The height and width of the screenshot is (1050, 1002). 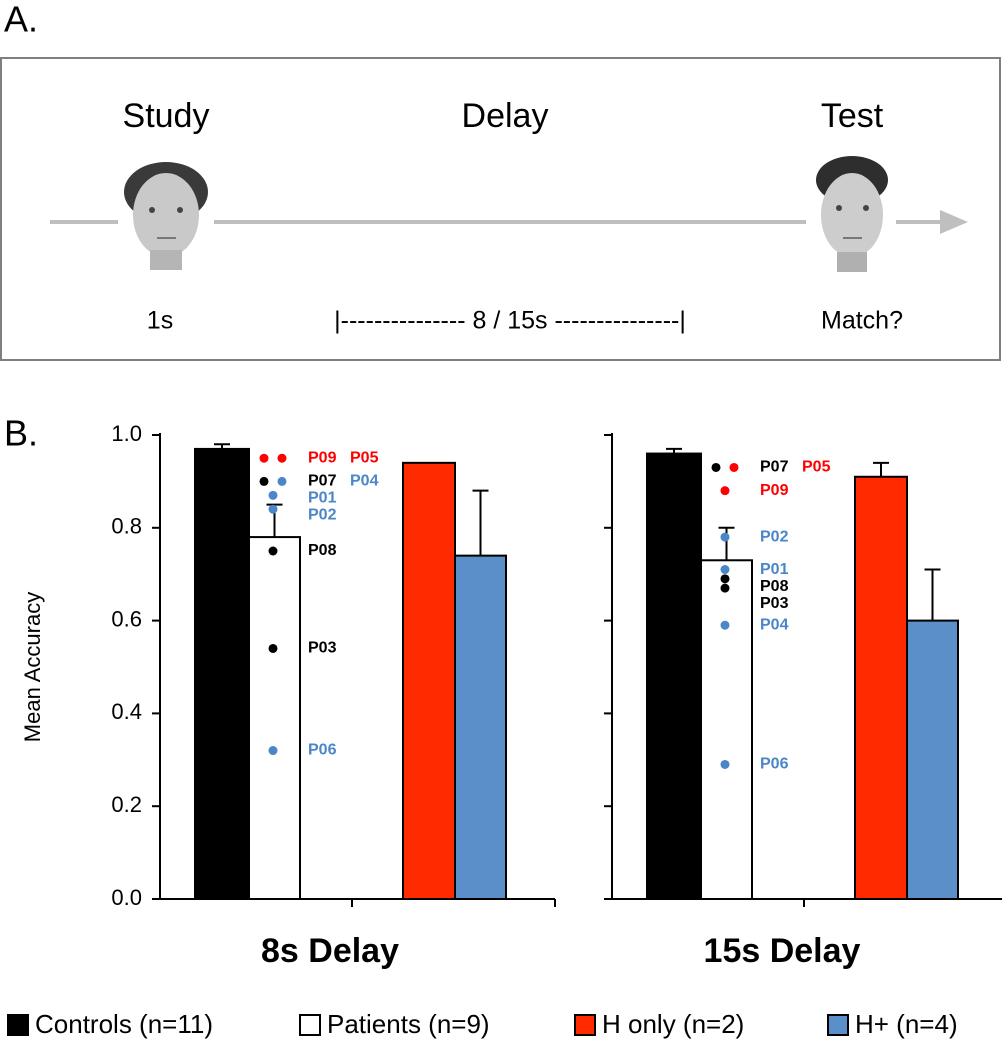 What do you see at coordinates (126, 618) in the screenshot?
I see `y-tick-label: 0.6` at bounding box center [126, 618].